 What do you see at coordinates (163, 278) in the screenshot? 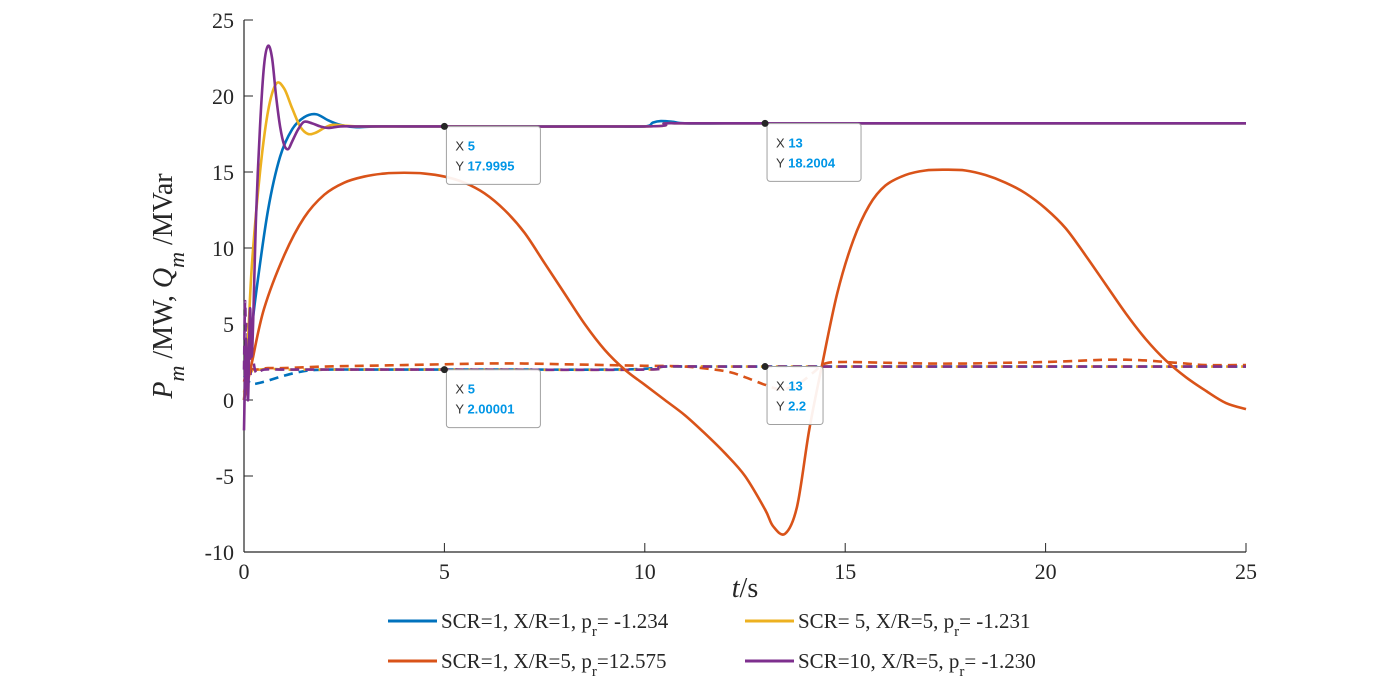
I see `y-label-q: Q` at bounding box center [163, 278].